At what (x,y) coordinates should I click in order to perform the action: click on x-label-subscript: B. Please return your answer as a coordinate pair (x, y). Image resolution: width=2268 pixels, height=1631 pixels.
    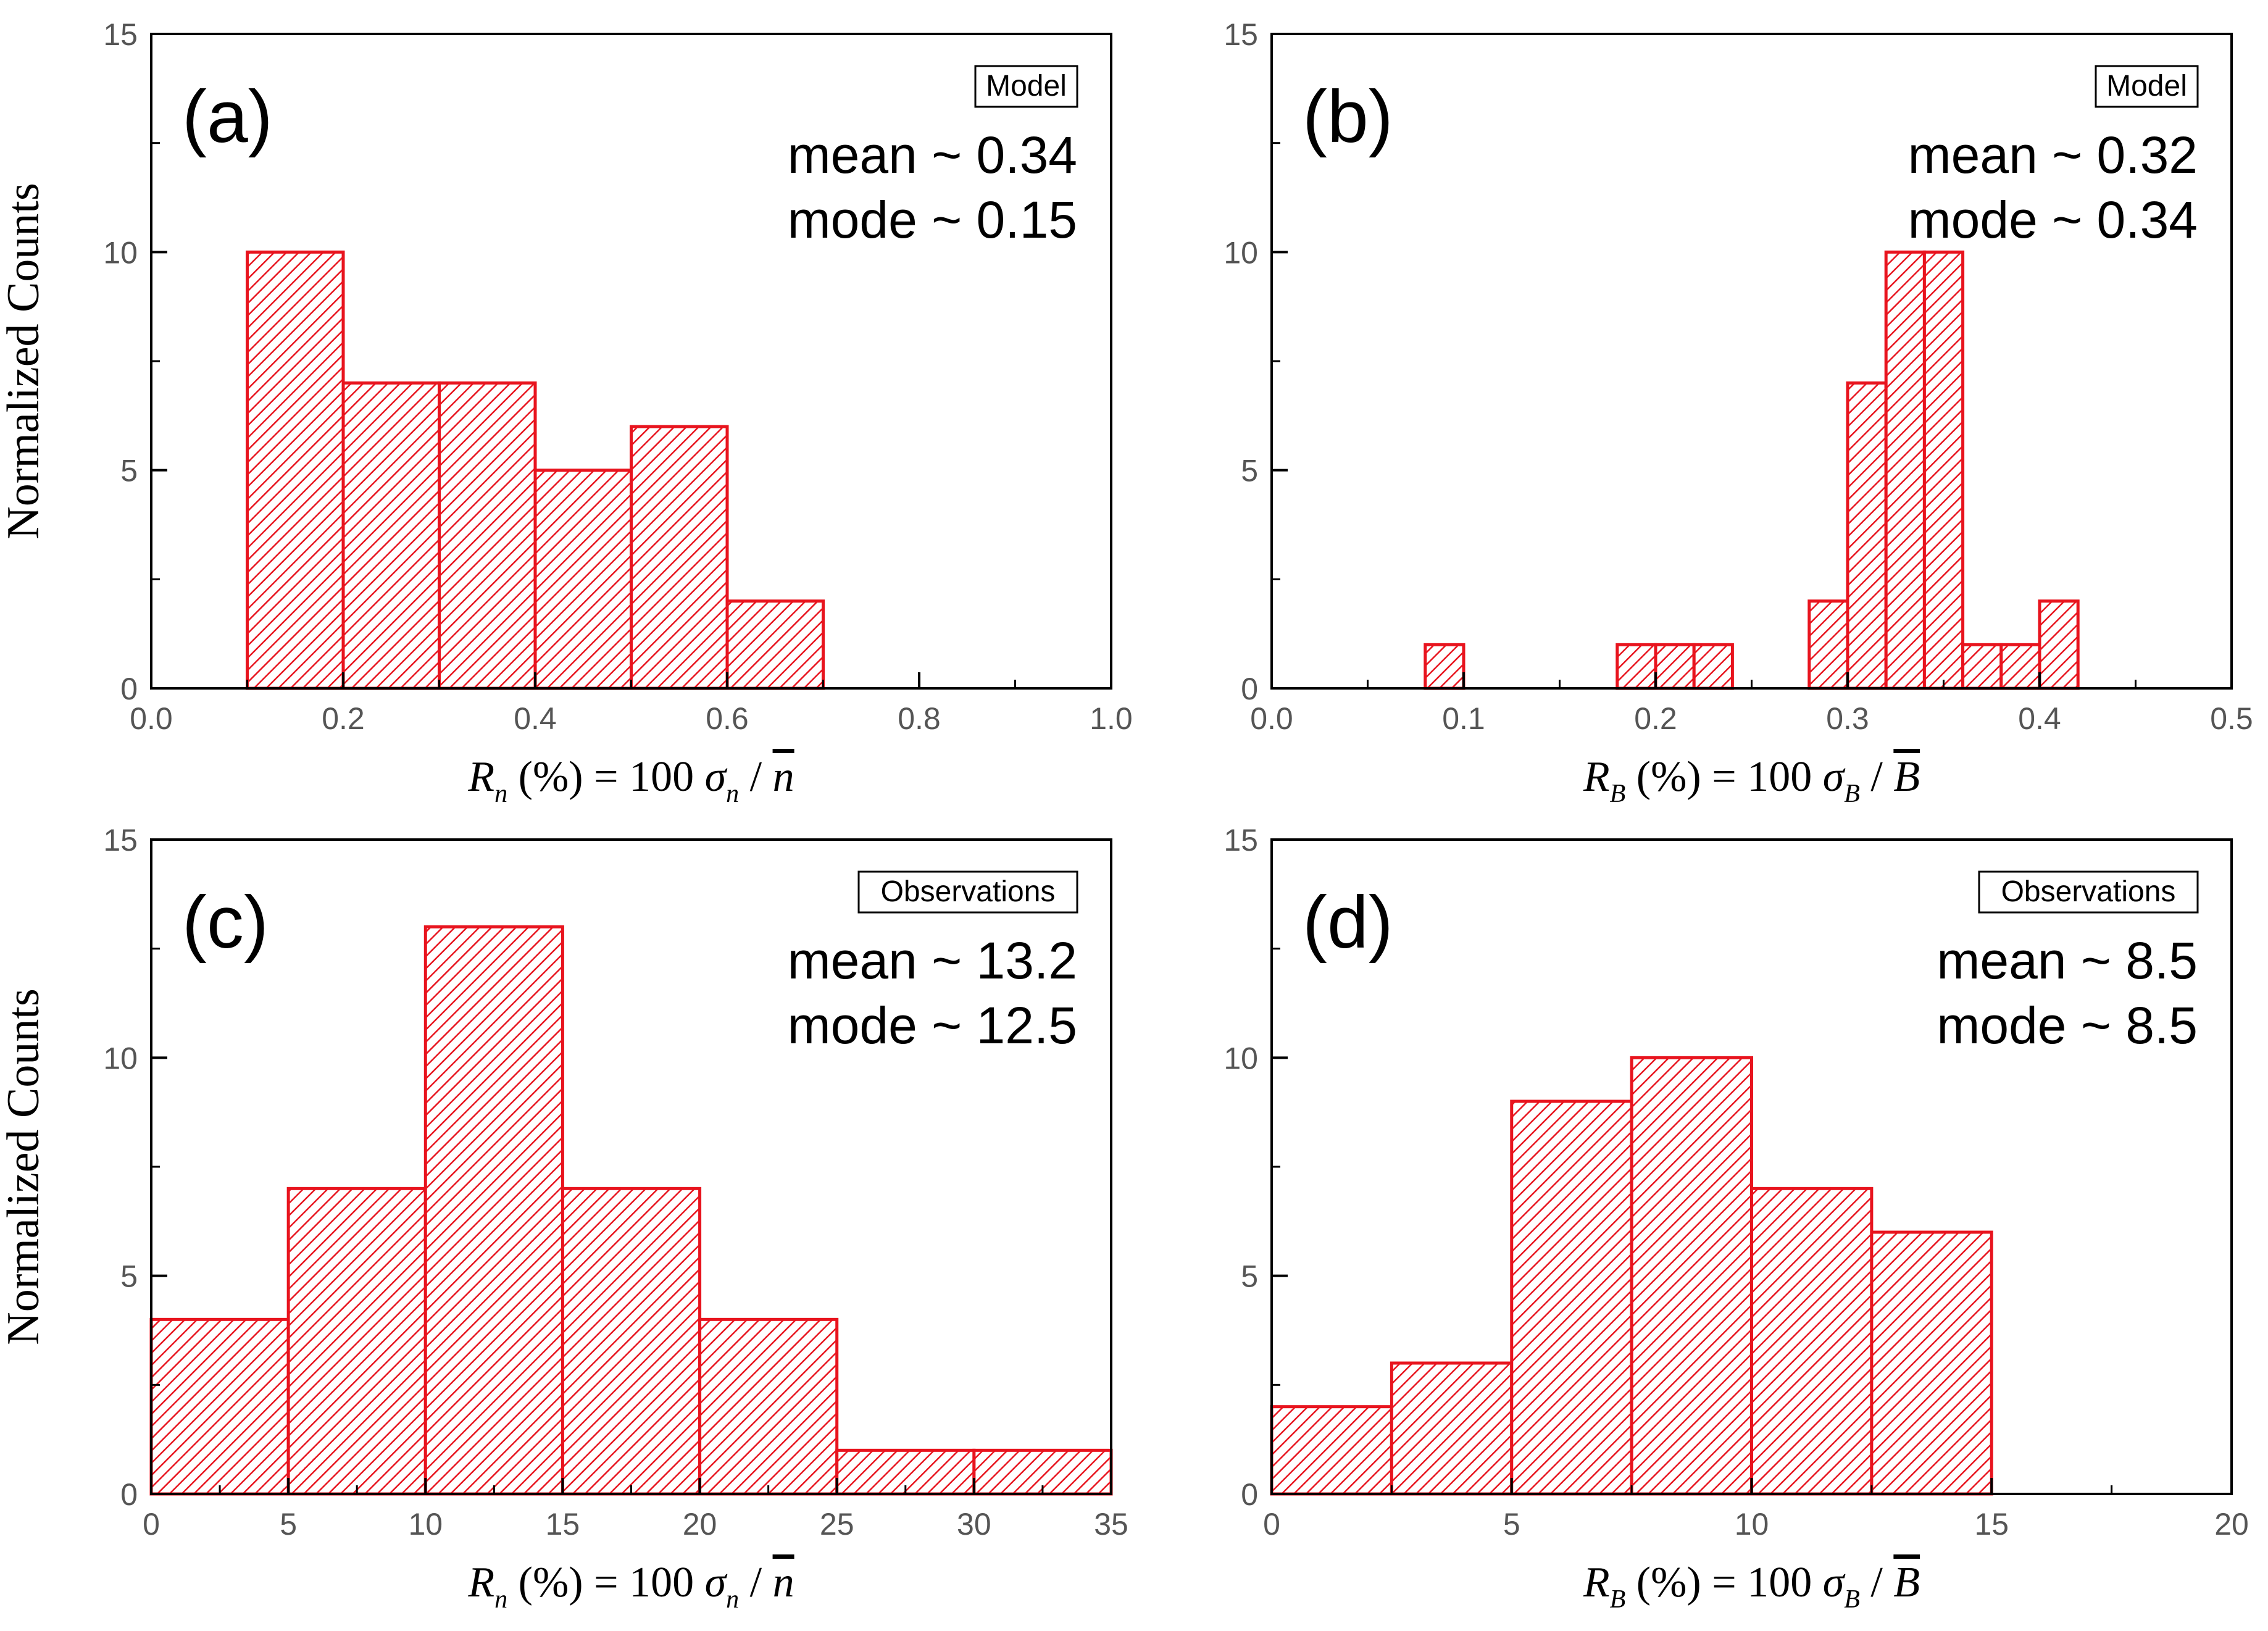
    Looking at the image, I should click on (1618, 1600).